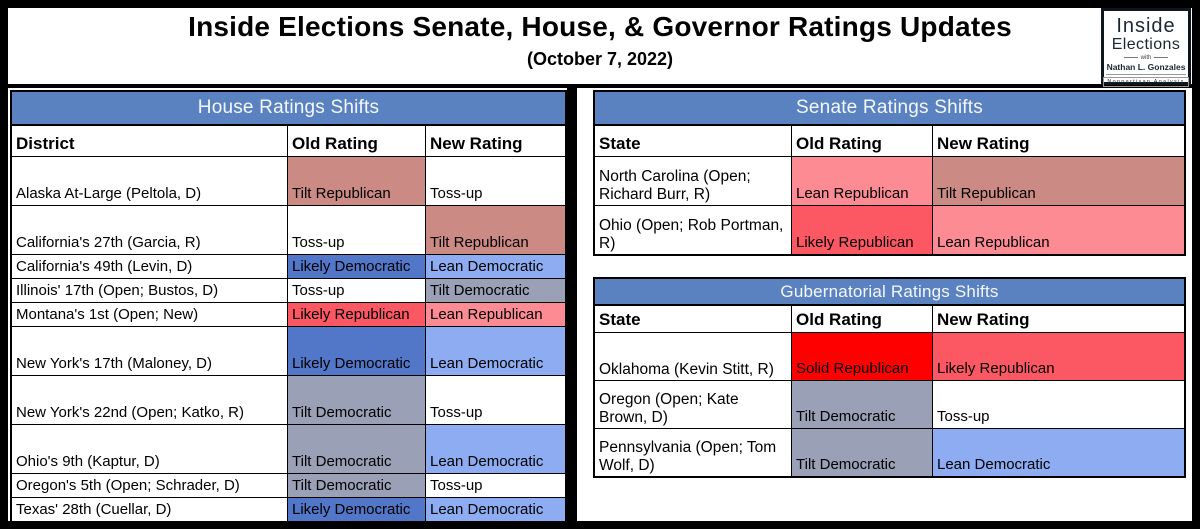 Image resolution: width=1200 pixels, height=529 pixels. I want to click on row-label: Pennsylvania (Open; Tom Wolf, D), so click(693, 452).